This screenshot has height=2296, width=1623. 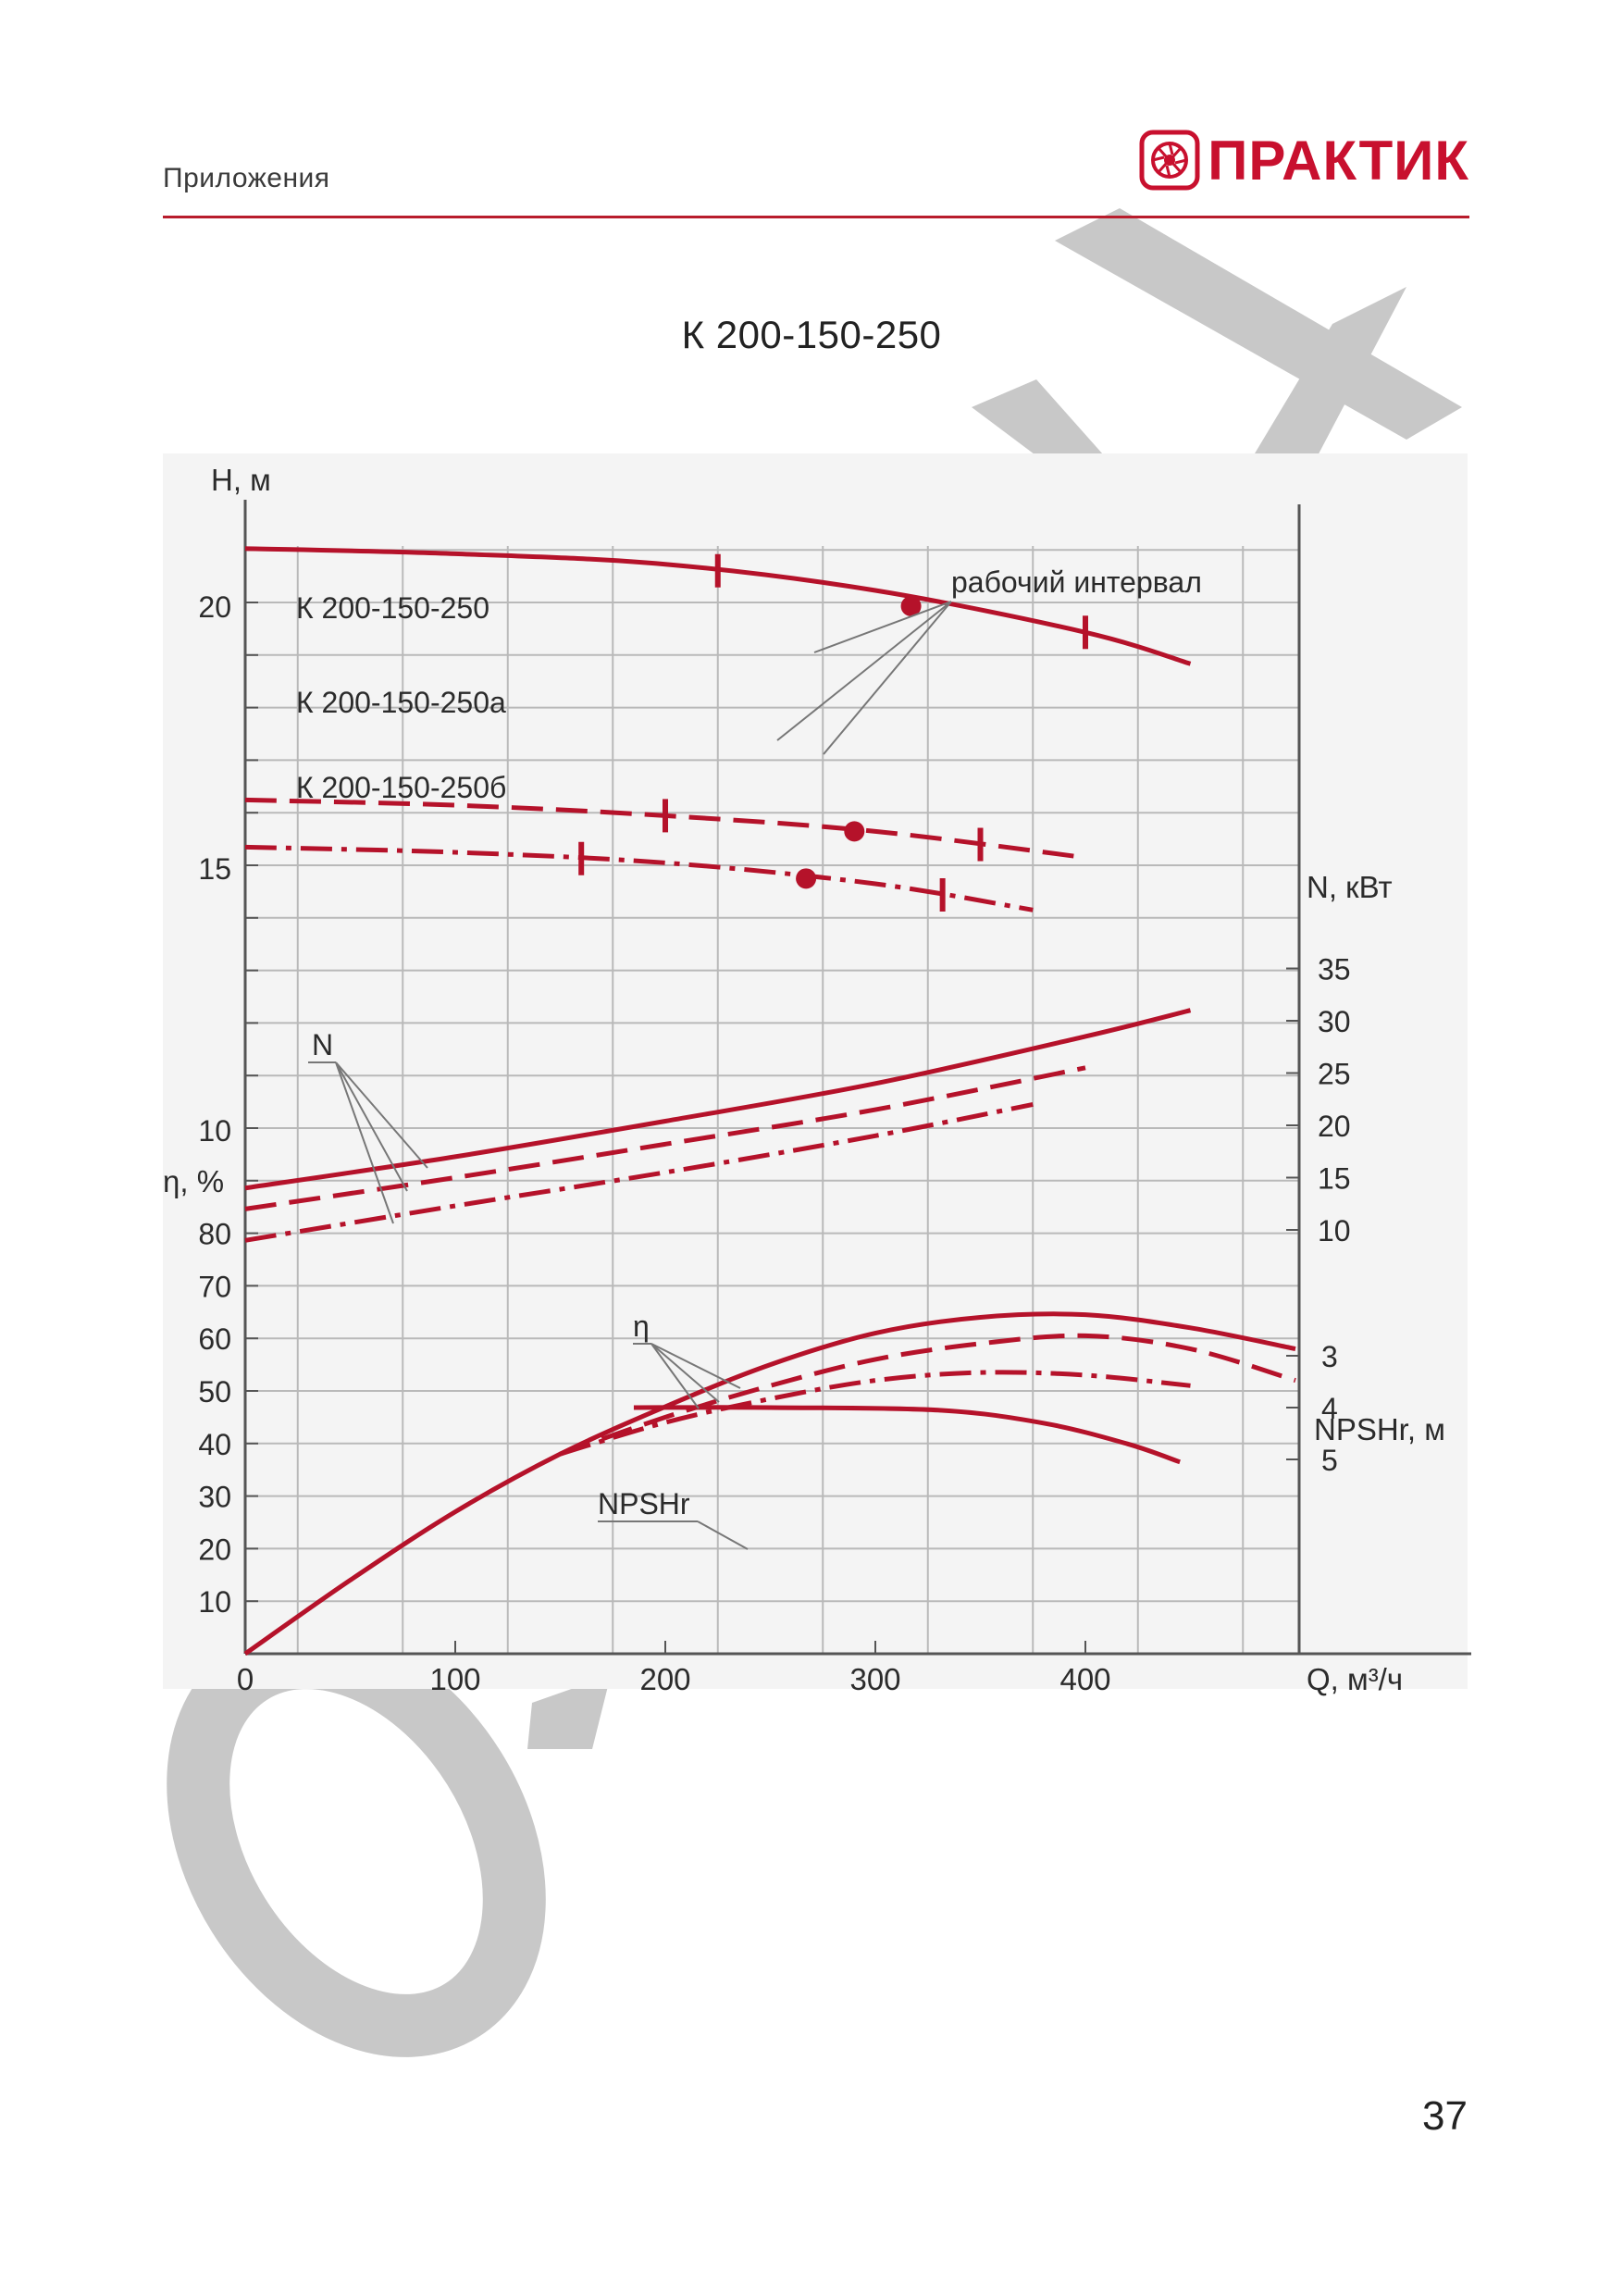 I want to click on efficiency-tick-label: 50, so click(x=214, y=1392).